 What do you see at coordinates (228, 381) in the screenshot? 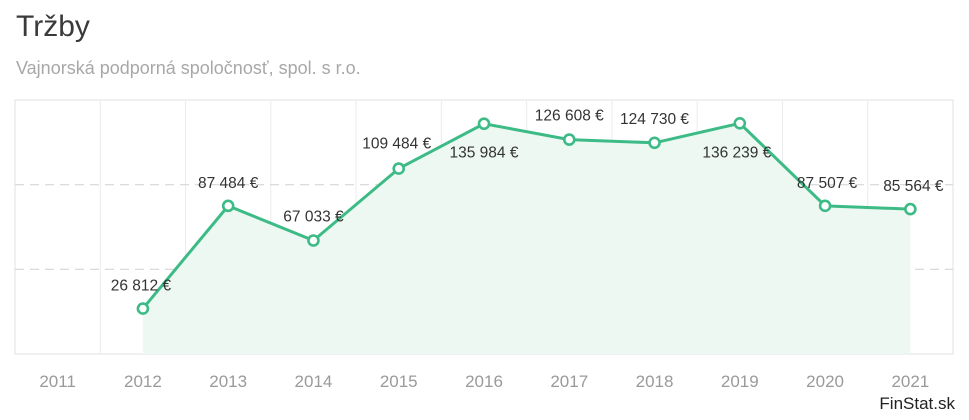
I see `x-tick-label: 2013` at bounding box center [228, 381].